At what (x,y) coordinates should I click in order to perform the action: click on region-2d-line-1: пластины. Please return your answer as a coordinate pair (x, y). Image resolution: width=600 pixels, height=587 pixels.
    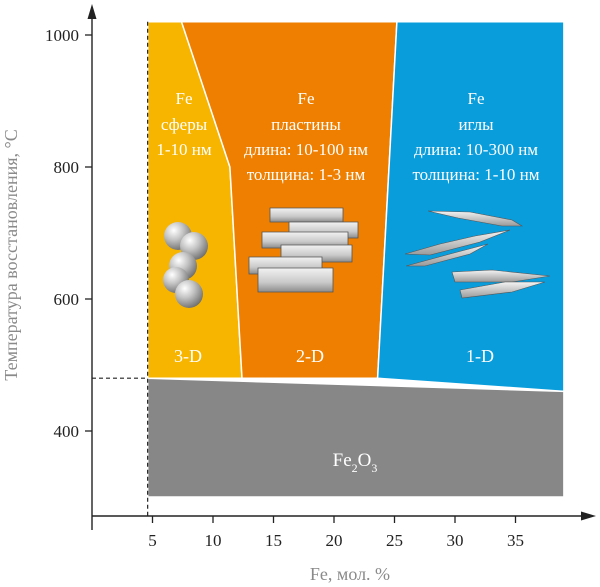
    Looking at the image, I should click on (306, 124).